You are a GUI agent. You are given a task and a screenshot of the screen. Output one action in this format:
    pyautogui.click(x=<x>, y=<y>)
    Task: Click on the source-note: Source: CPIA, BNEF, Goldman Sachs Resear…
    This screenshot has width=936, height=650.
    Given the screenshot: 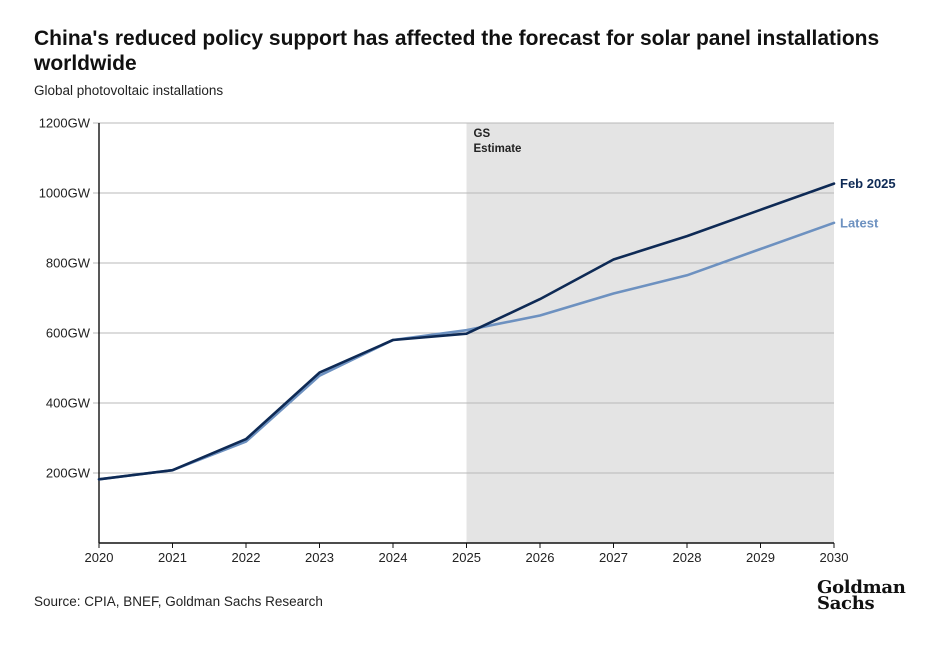 What is the action you would take?
    pyautogui.click(x=178, y=601)
    